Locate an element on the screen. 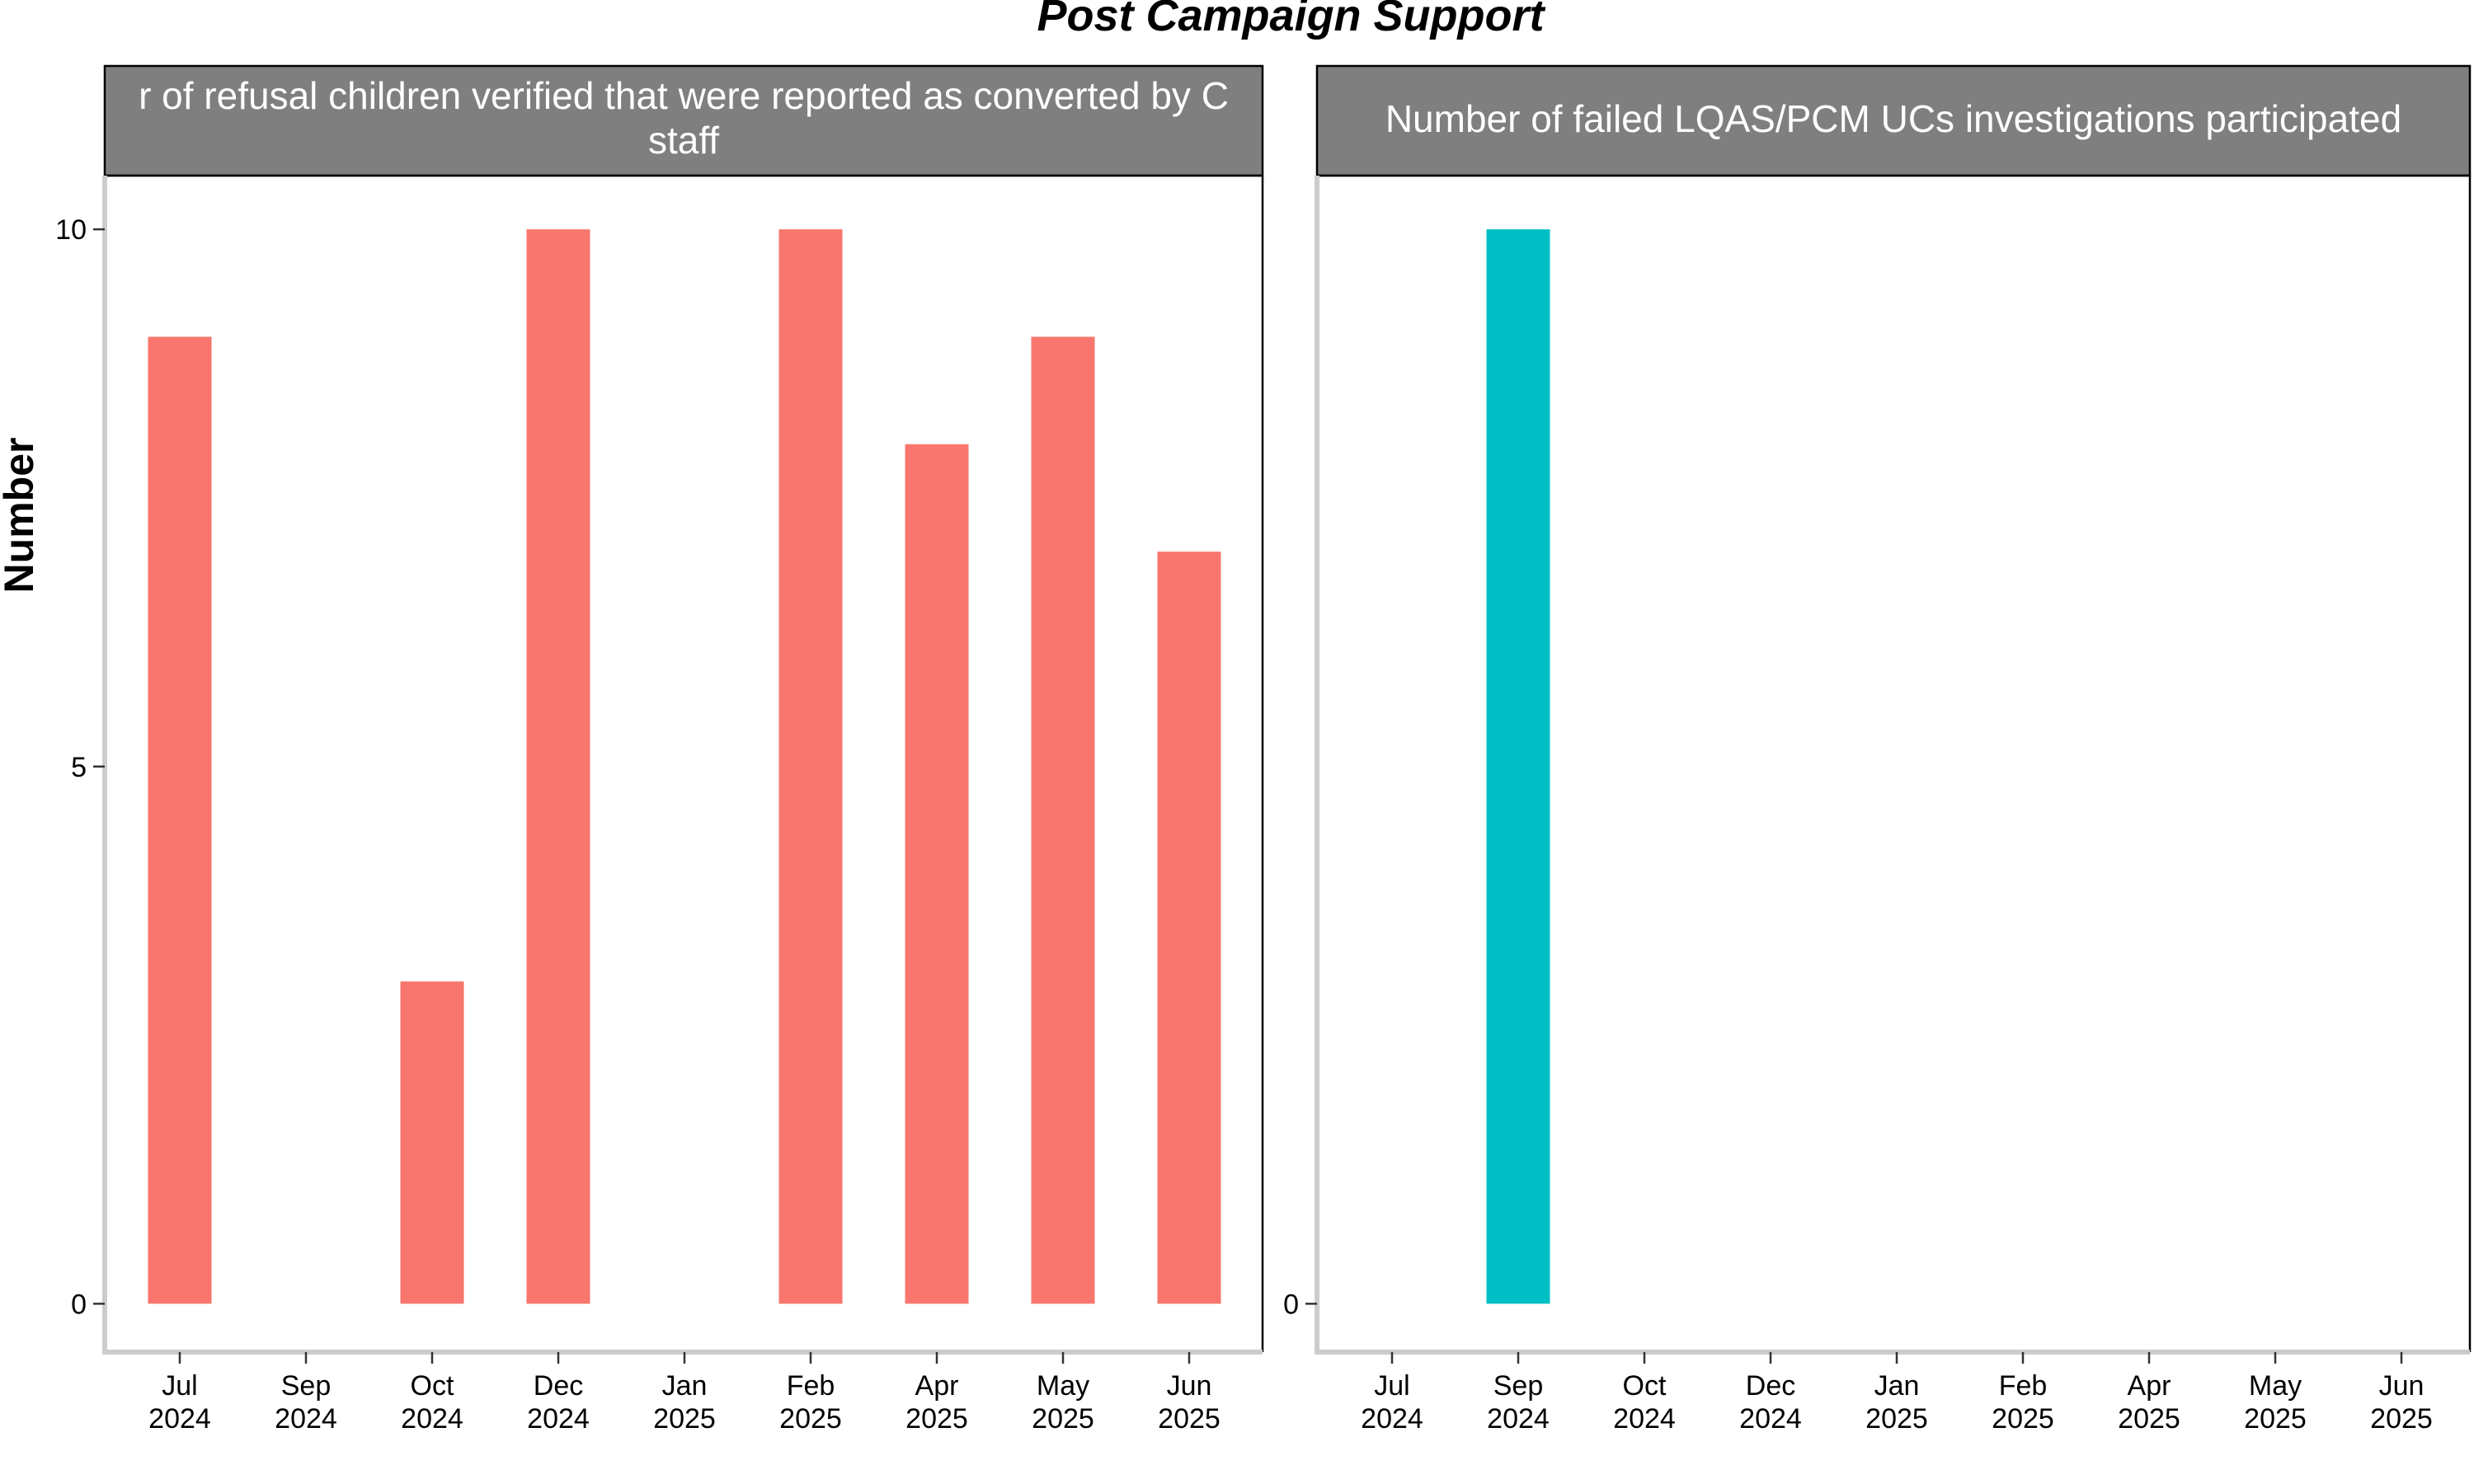 This screenshot has width=2474, height=1484. y-tick-label: 10 is located at coordinates (71, 230).